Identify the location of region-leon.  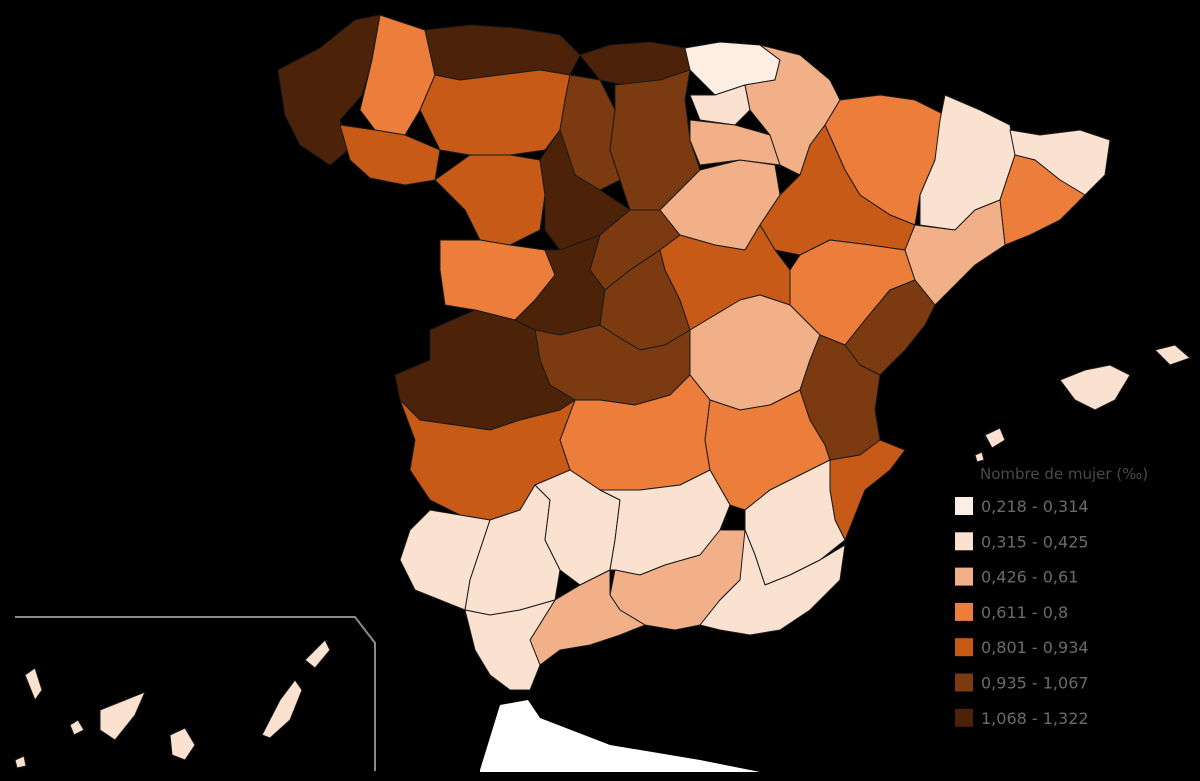
(495, 112).